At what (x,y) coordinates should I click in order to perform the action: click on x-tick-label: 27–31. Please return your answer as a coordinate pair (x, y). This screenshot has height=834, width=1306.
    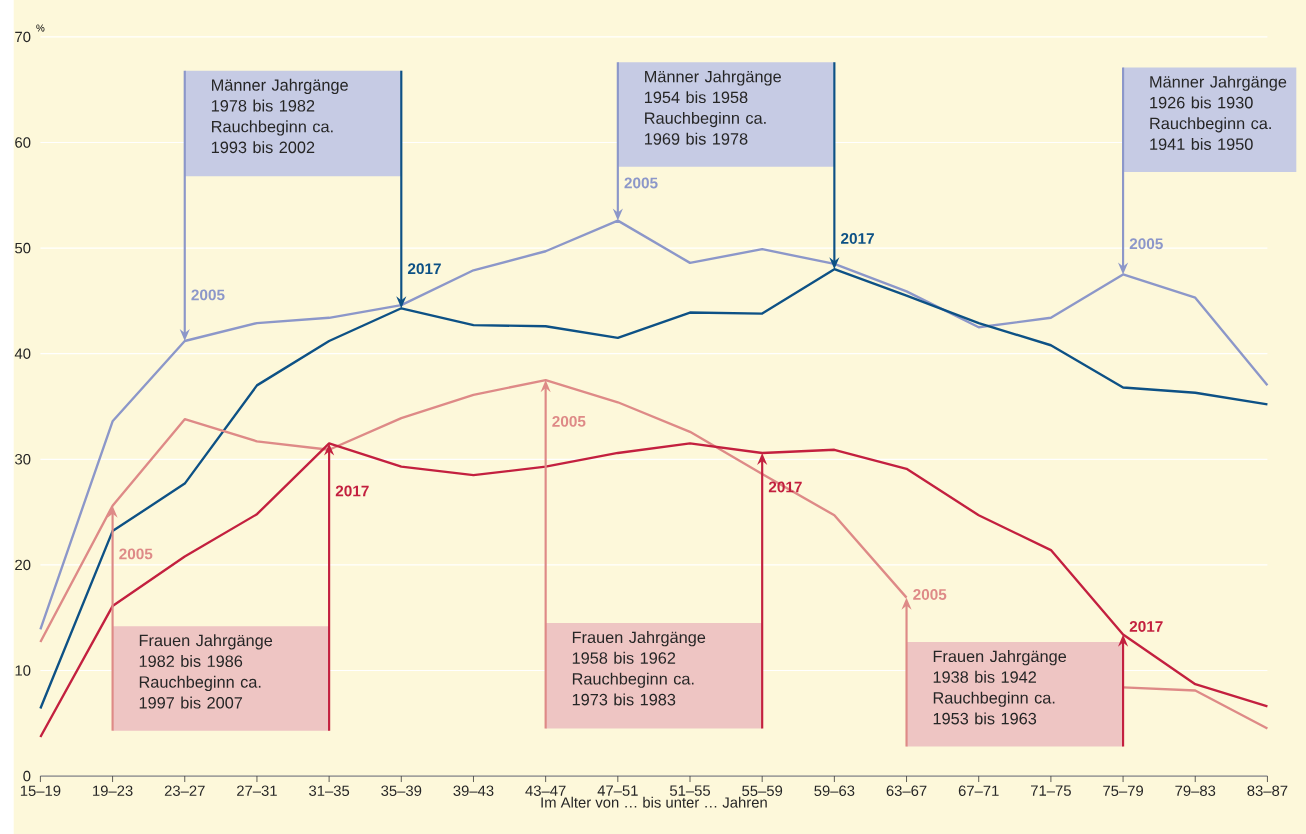
    Looking at the image, I should click on (257, 790).